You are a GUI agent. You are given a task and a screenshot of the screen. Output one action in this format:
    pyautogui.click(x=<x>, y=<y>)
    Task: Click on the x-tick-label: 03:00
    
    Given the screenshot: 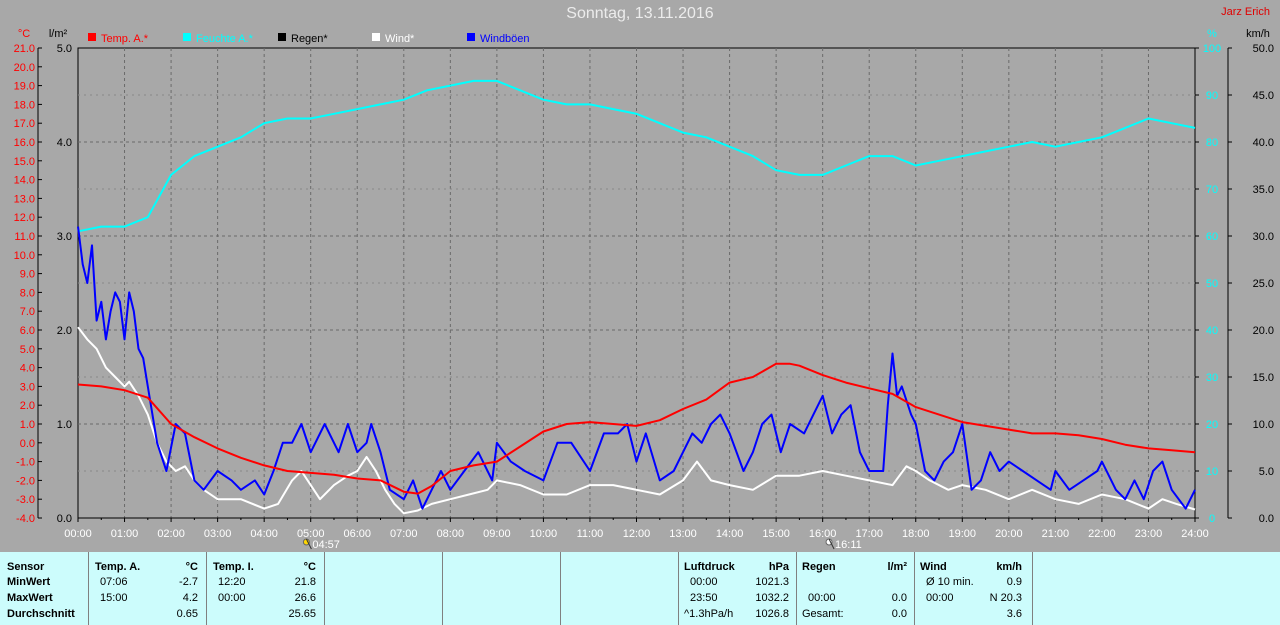 What is the action you would take?
    pyautogui.click(x=218, y=534)
    